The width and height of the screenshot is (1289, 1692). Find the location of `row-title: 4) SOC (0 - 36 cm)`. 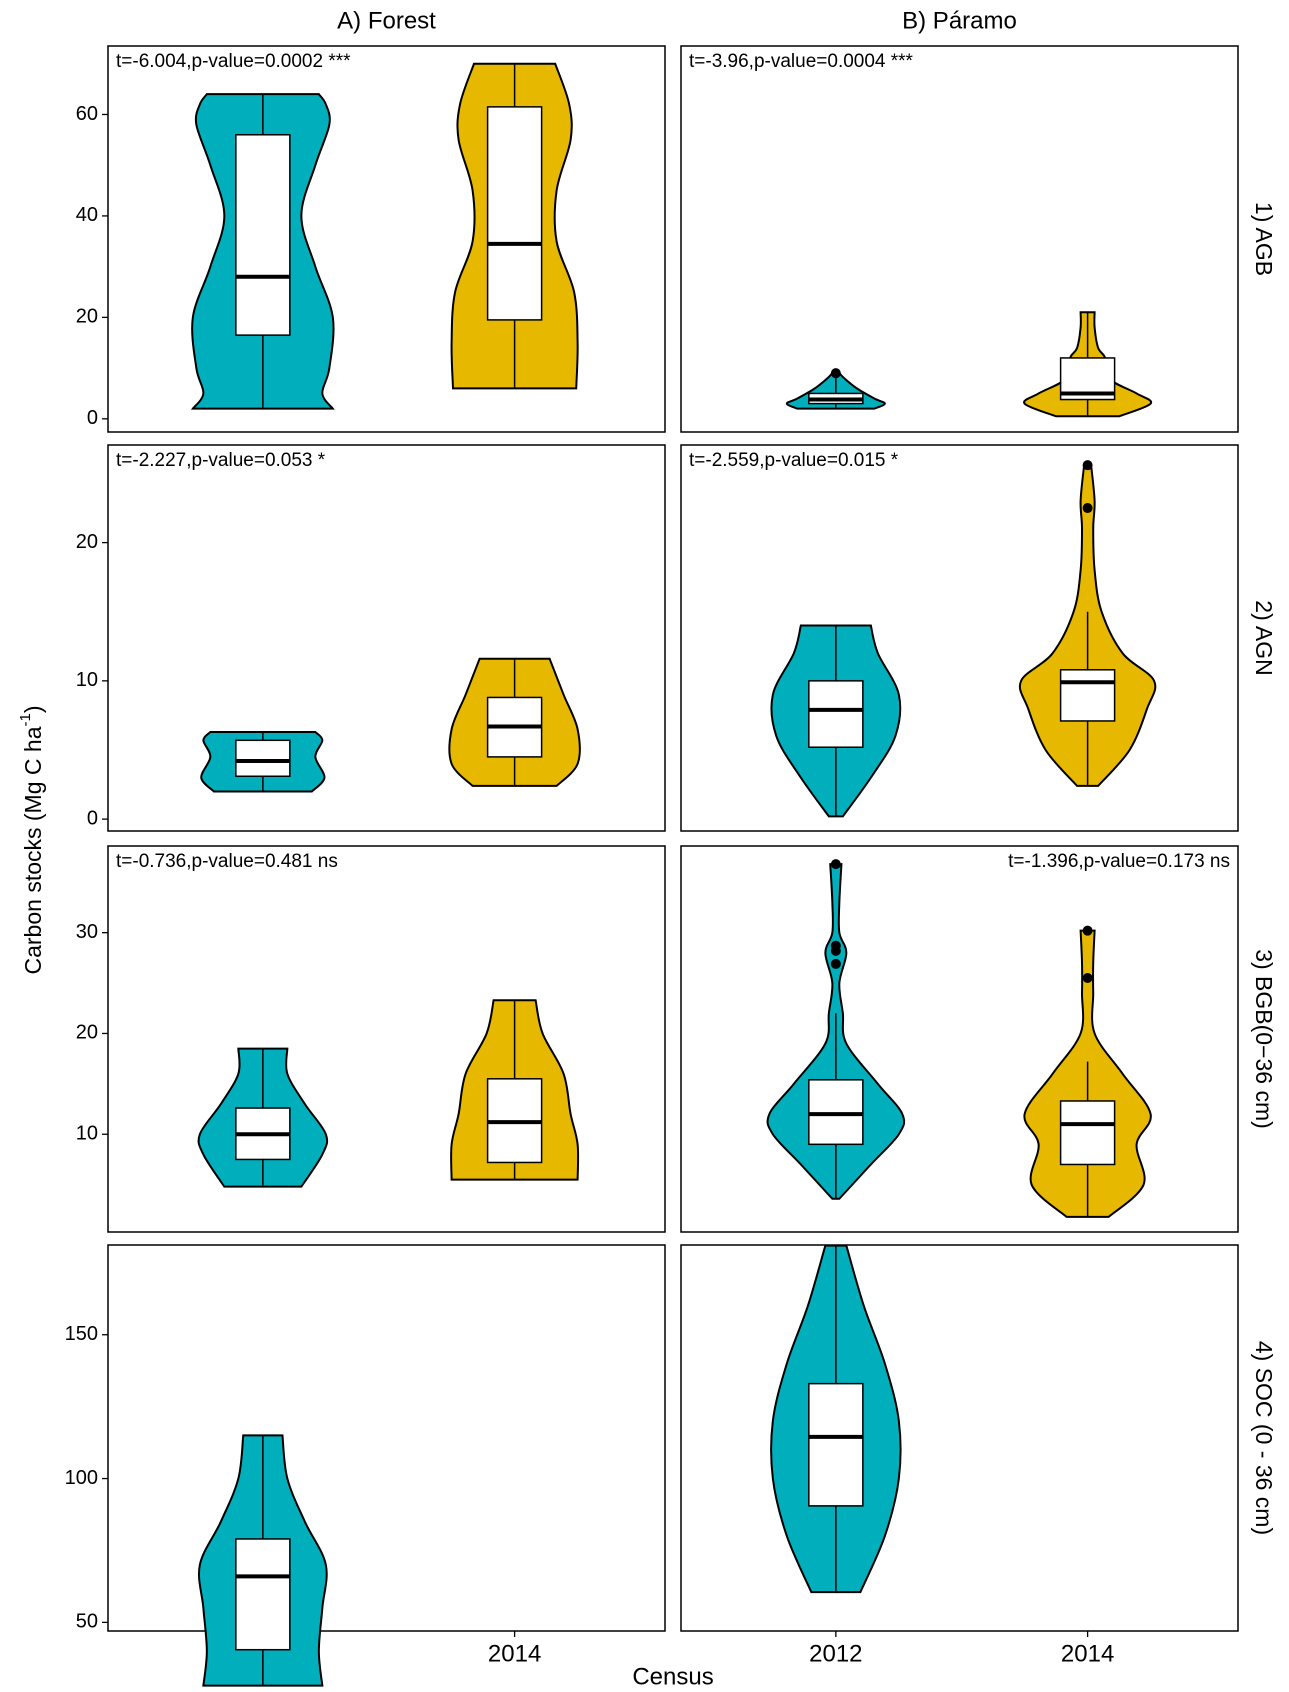

row-title: 4) SOC (0 - 36 cm) is located at coordinates (1264, 1438).